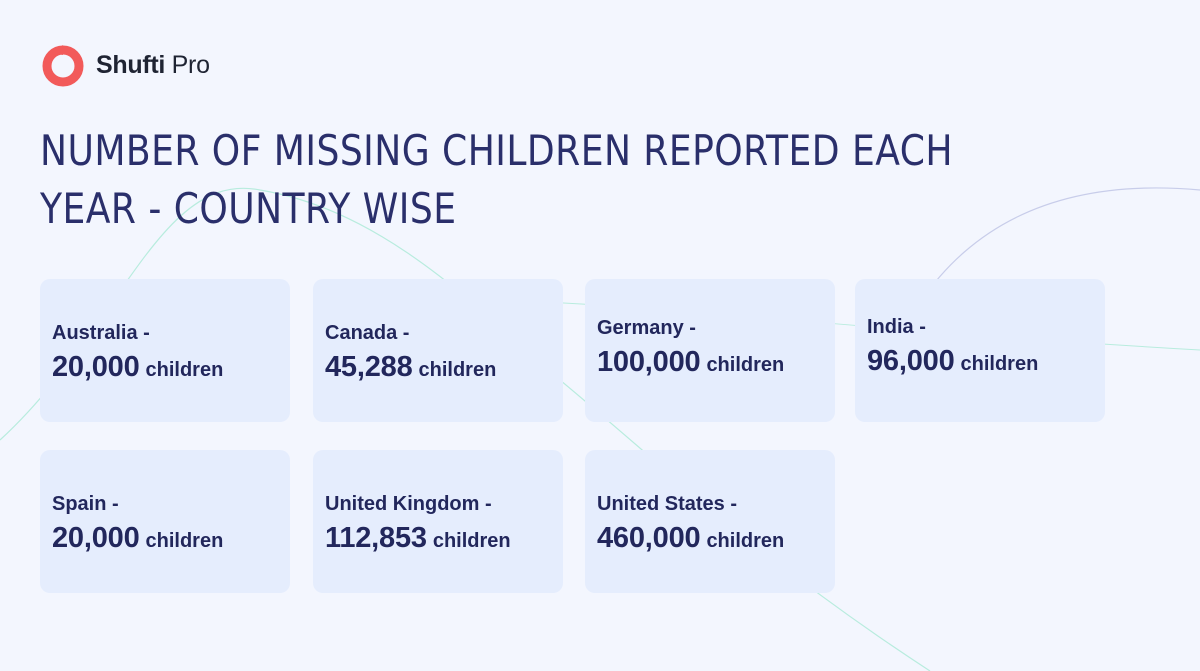 This screenshot has width=1200, height=671. I want to click on missing-children-count: 45,288, so click(369, 367).